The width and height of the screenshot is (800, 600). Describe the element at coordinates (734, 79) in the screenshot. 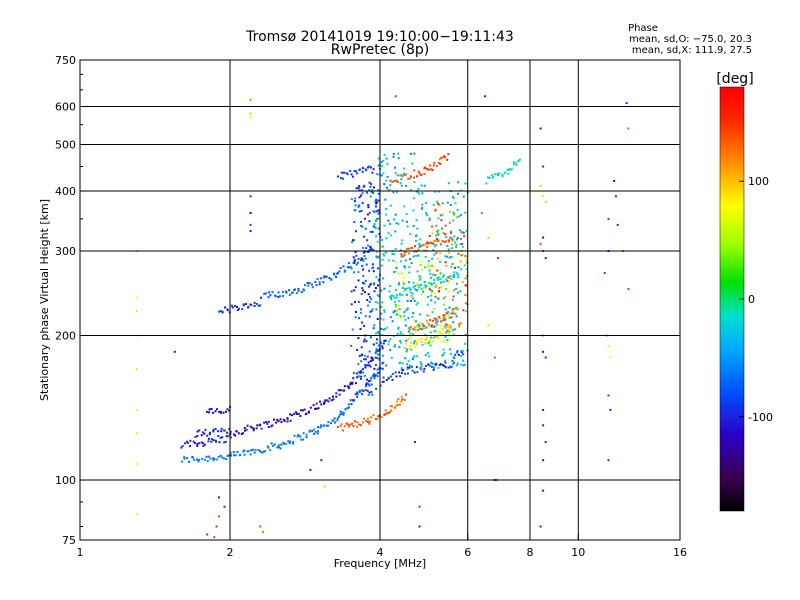

I see `colorbar-label: [deg]` at that location.